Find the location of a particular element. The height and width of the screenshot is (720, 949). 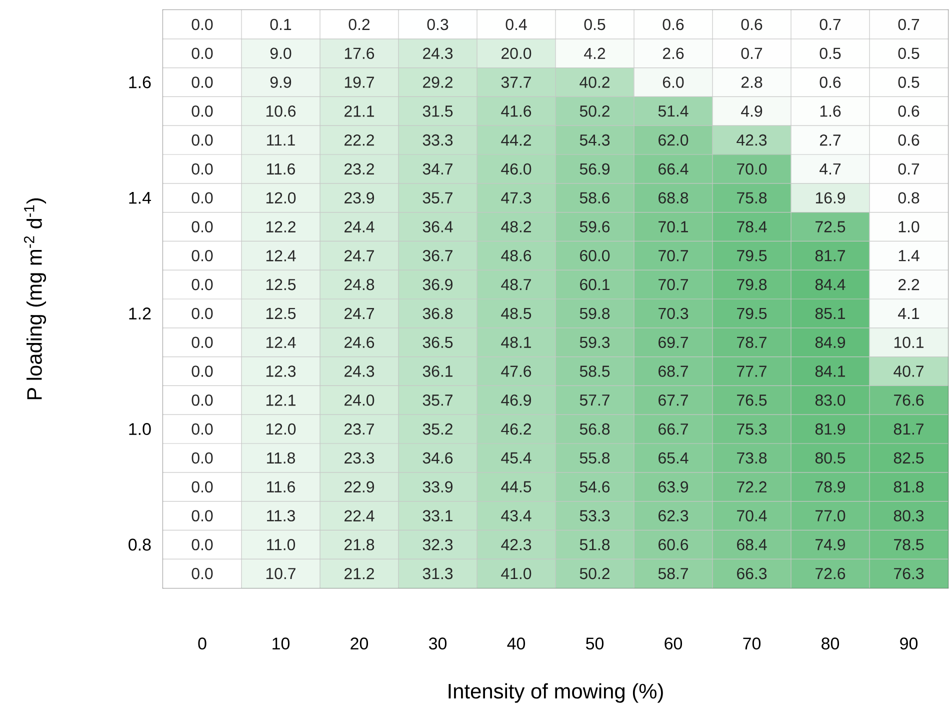

data-label: 11.8 is located at coordinates (281, 458).